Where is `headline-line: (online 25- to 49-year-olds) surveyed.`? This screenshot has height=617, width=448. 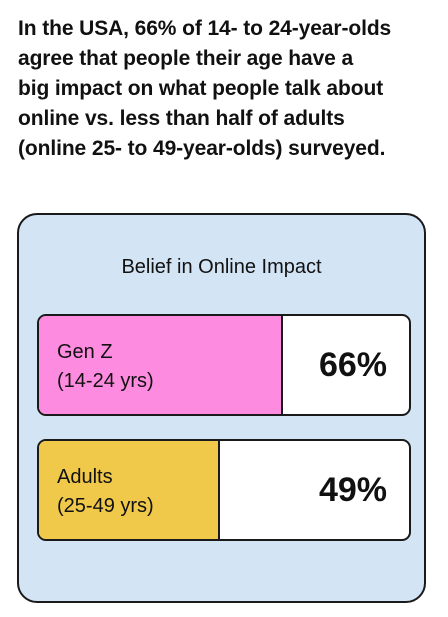 headline-line: (online 25- to 49-year-olds) surveyed. is located at coordinates (202, 148).